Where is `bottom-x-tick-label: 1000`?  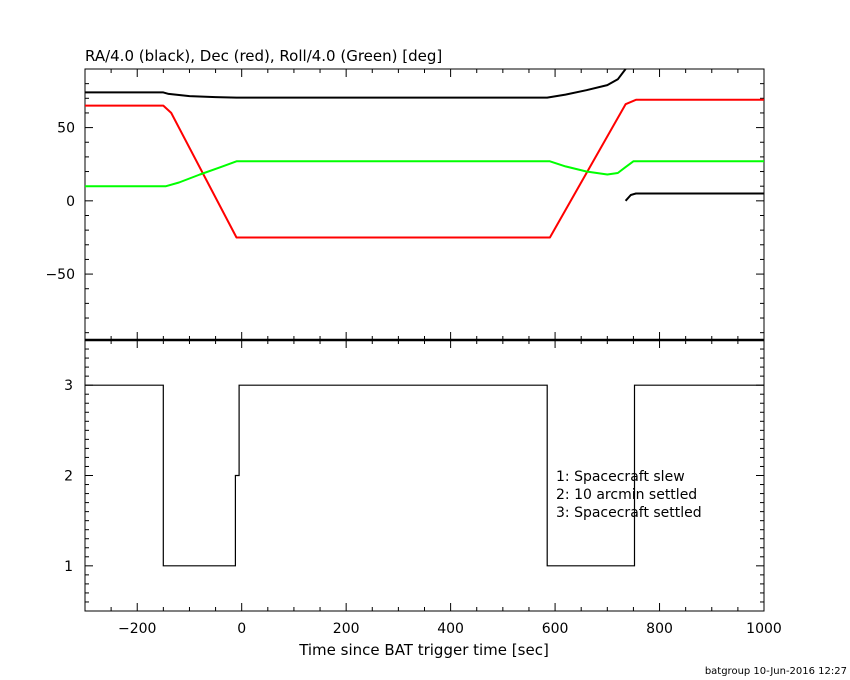 bottom-x-tick-label: 1000 is located at coordinates (764, 629).